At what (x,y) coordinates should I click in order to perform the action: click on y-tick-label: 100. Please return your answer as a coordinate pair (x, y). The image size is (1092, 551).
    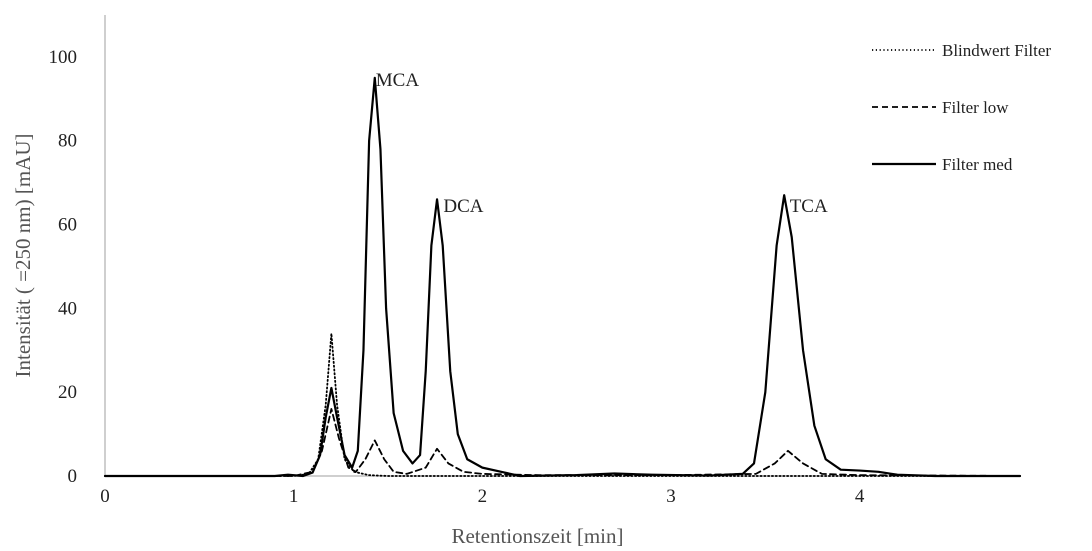
    Looking at the image, I should click on (63, 57).